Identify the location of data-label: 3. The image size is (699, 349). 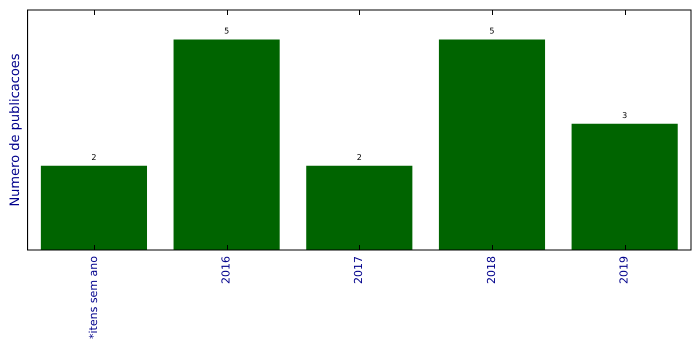
(625, 115).